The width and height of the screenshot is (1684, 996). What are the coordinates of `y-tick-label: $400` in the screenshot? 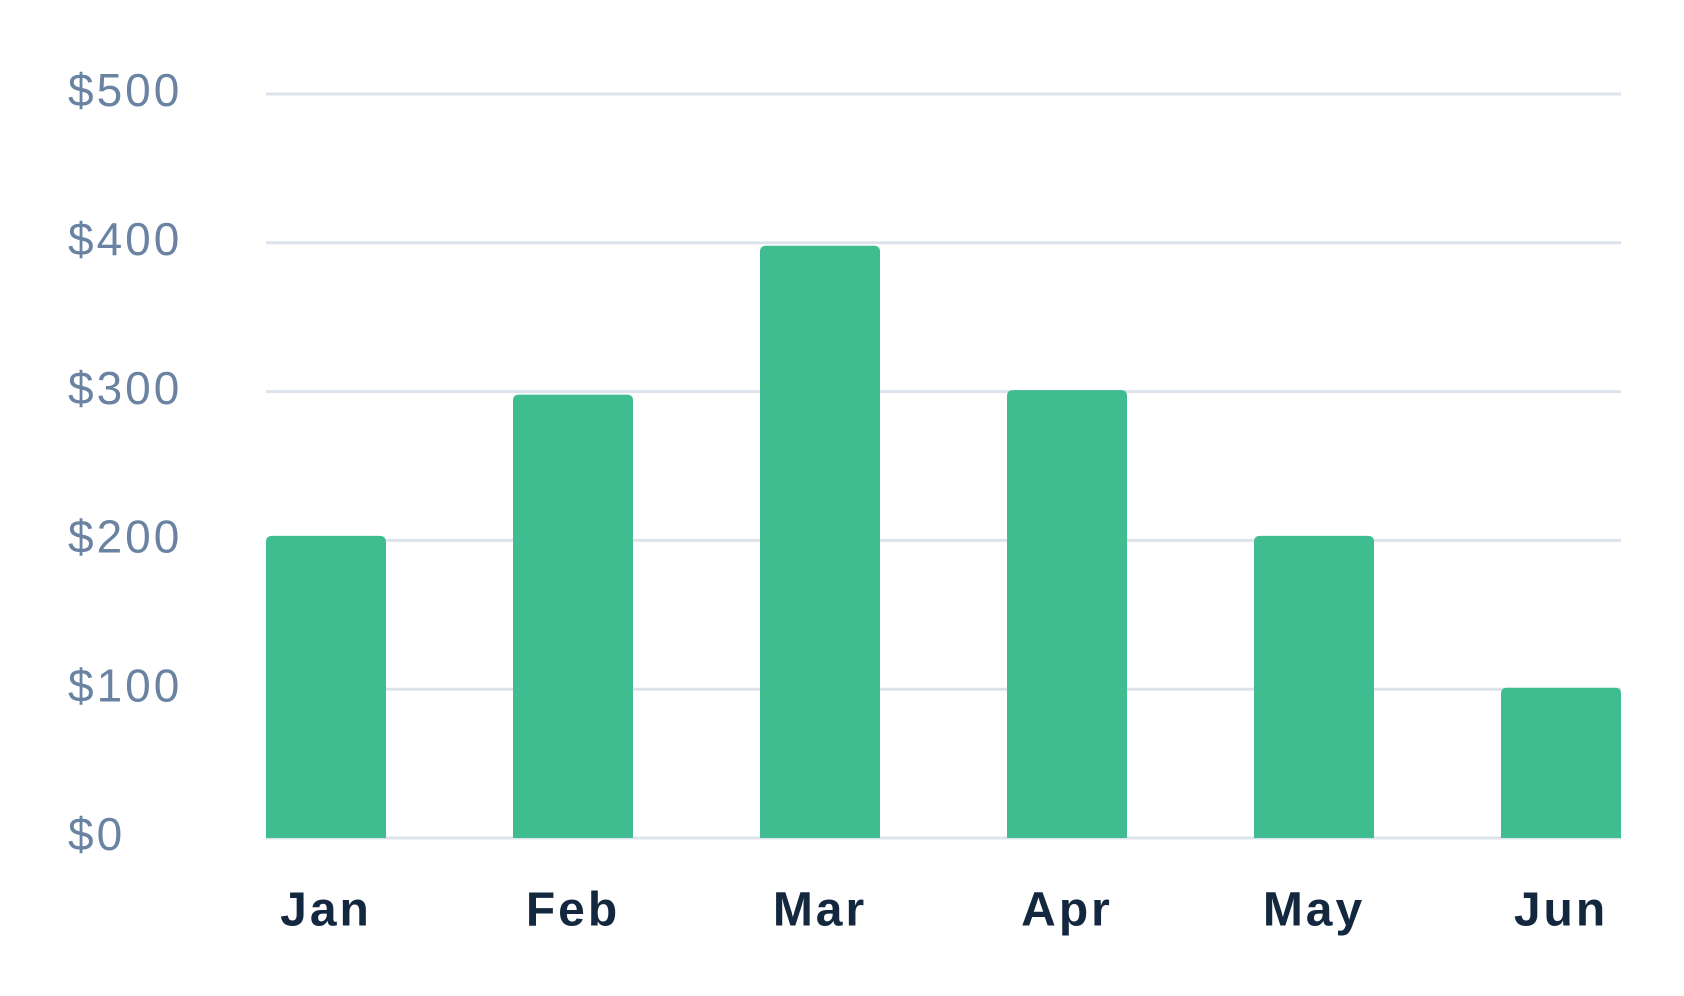 It's located at (125, 239).